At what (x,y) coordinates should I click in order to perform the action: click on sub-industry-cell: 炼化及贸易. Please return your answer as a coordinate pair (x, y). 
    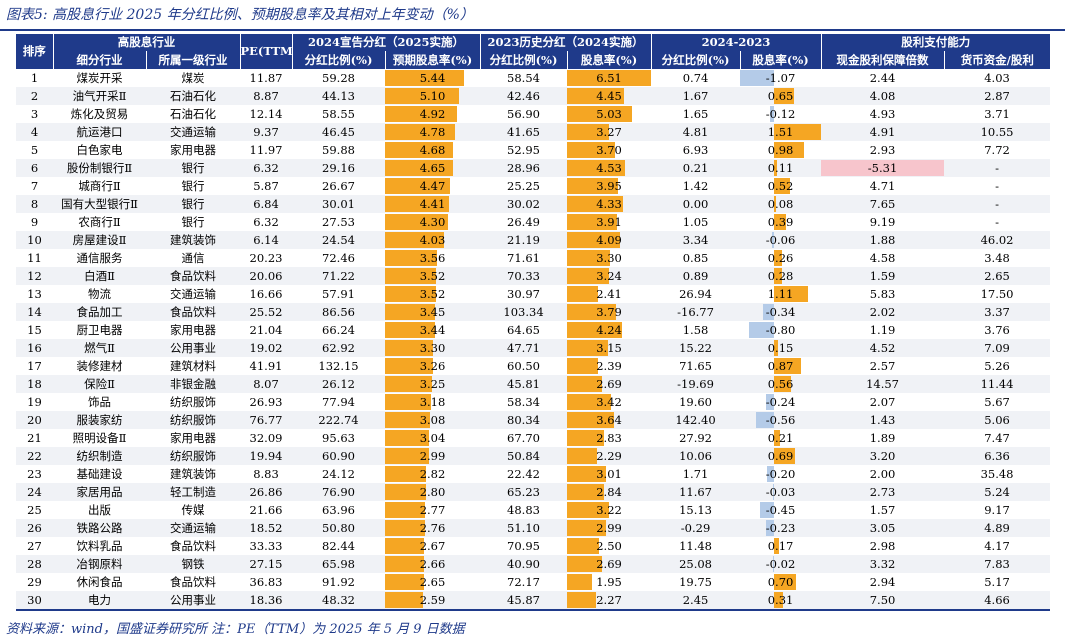
    Looking at the image, I should click on (99, 114).